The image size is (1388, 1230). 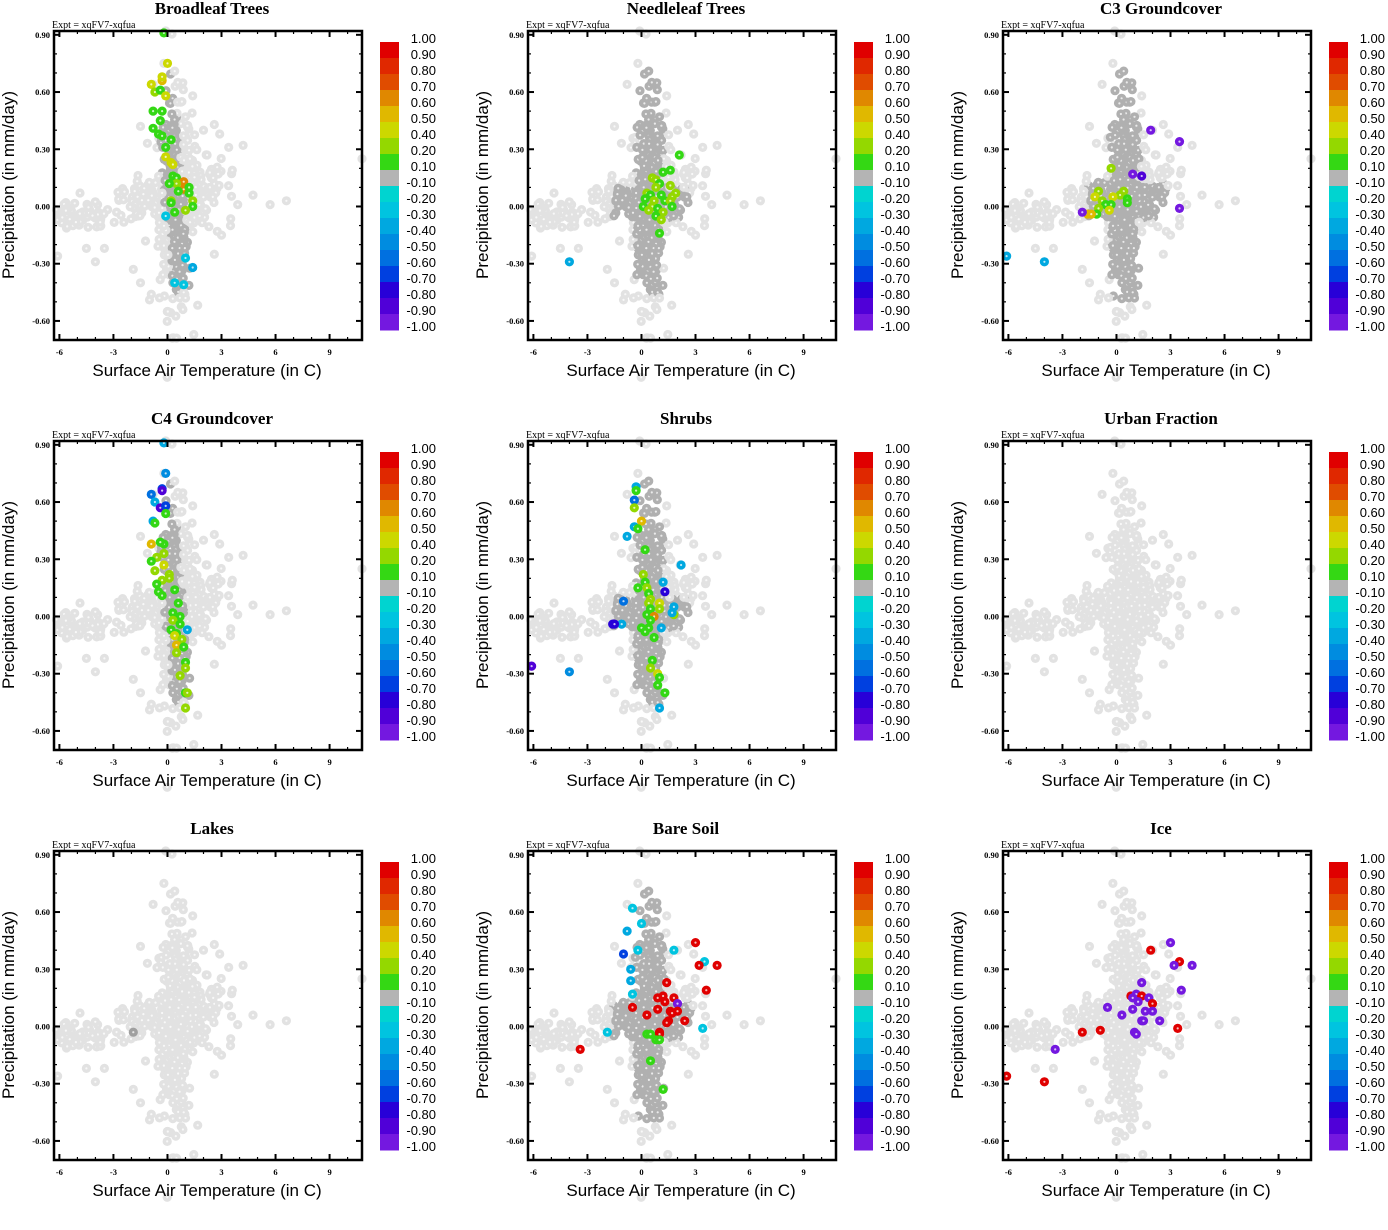 What do you see at coordinates (1370, 182) in the screenshot?
I see `colorbar-label: -0.10` at bounding box center [1370, 182].